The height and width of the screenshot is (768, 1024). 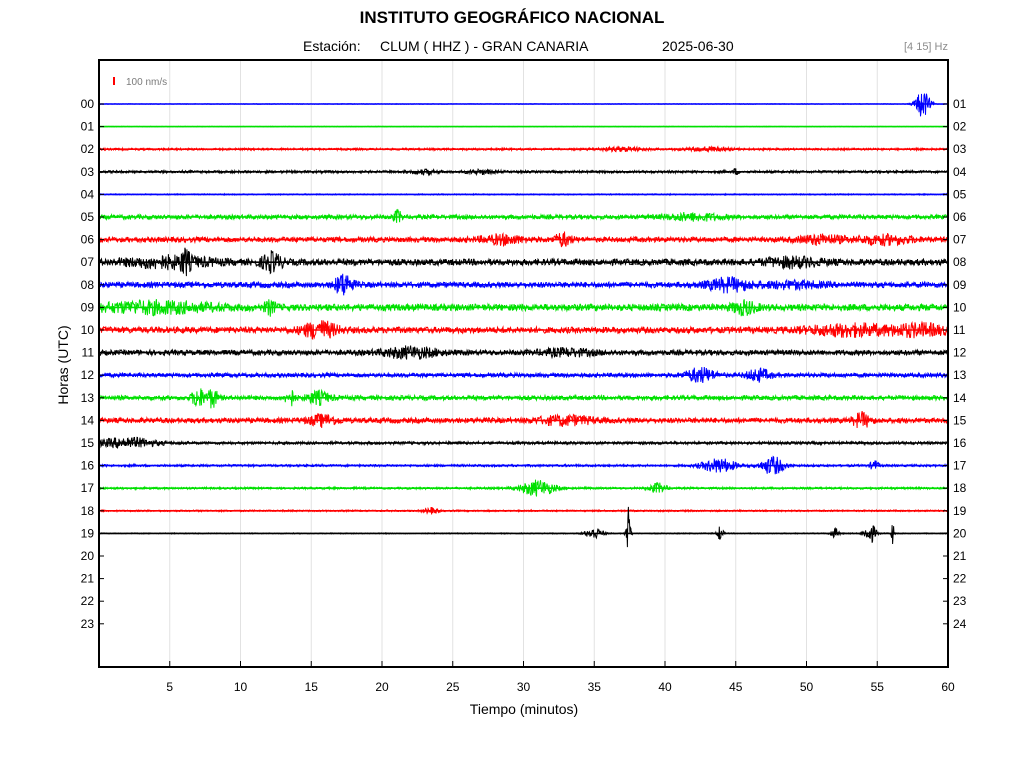 I want to click on hour-label-left: 12, so click(x=88, y=375).